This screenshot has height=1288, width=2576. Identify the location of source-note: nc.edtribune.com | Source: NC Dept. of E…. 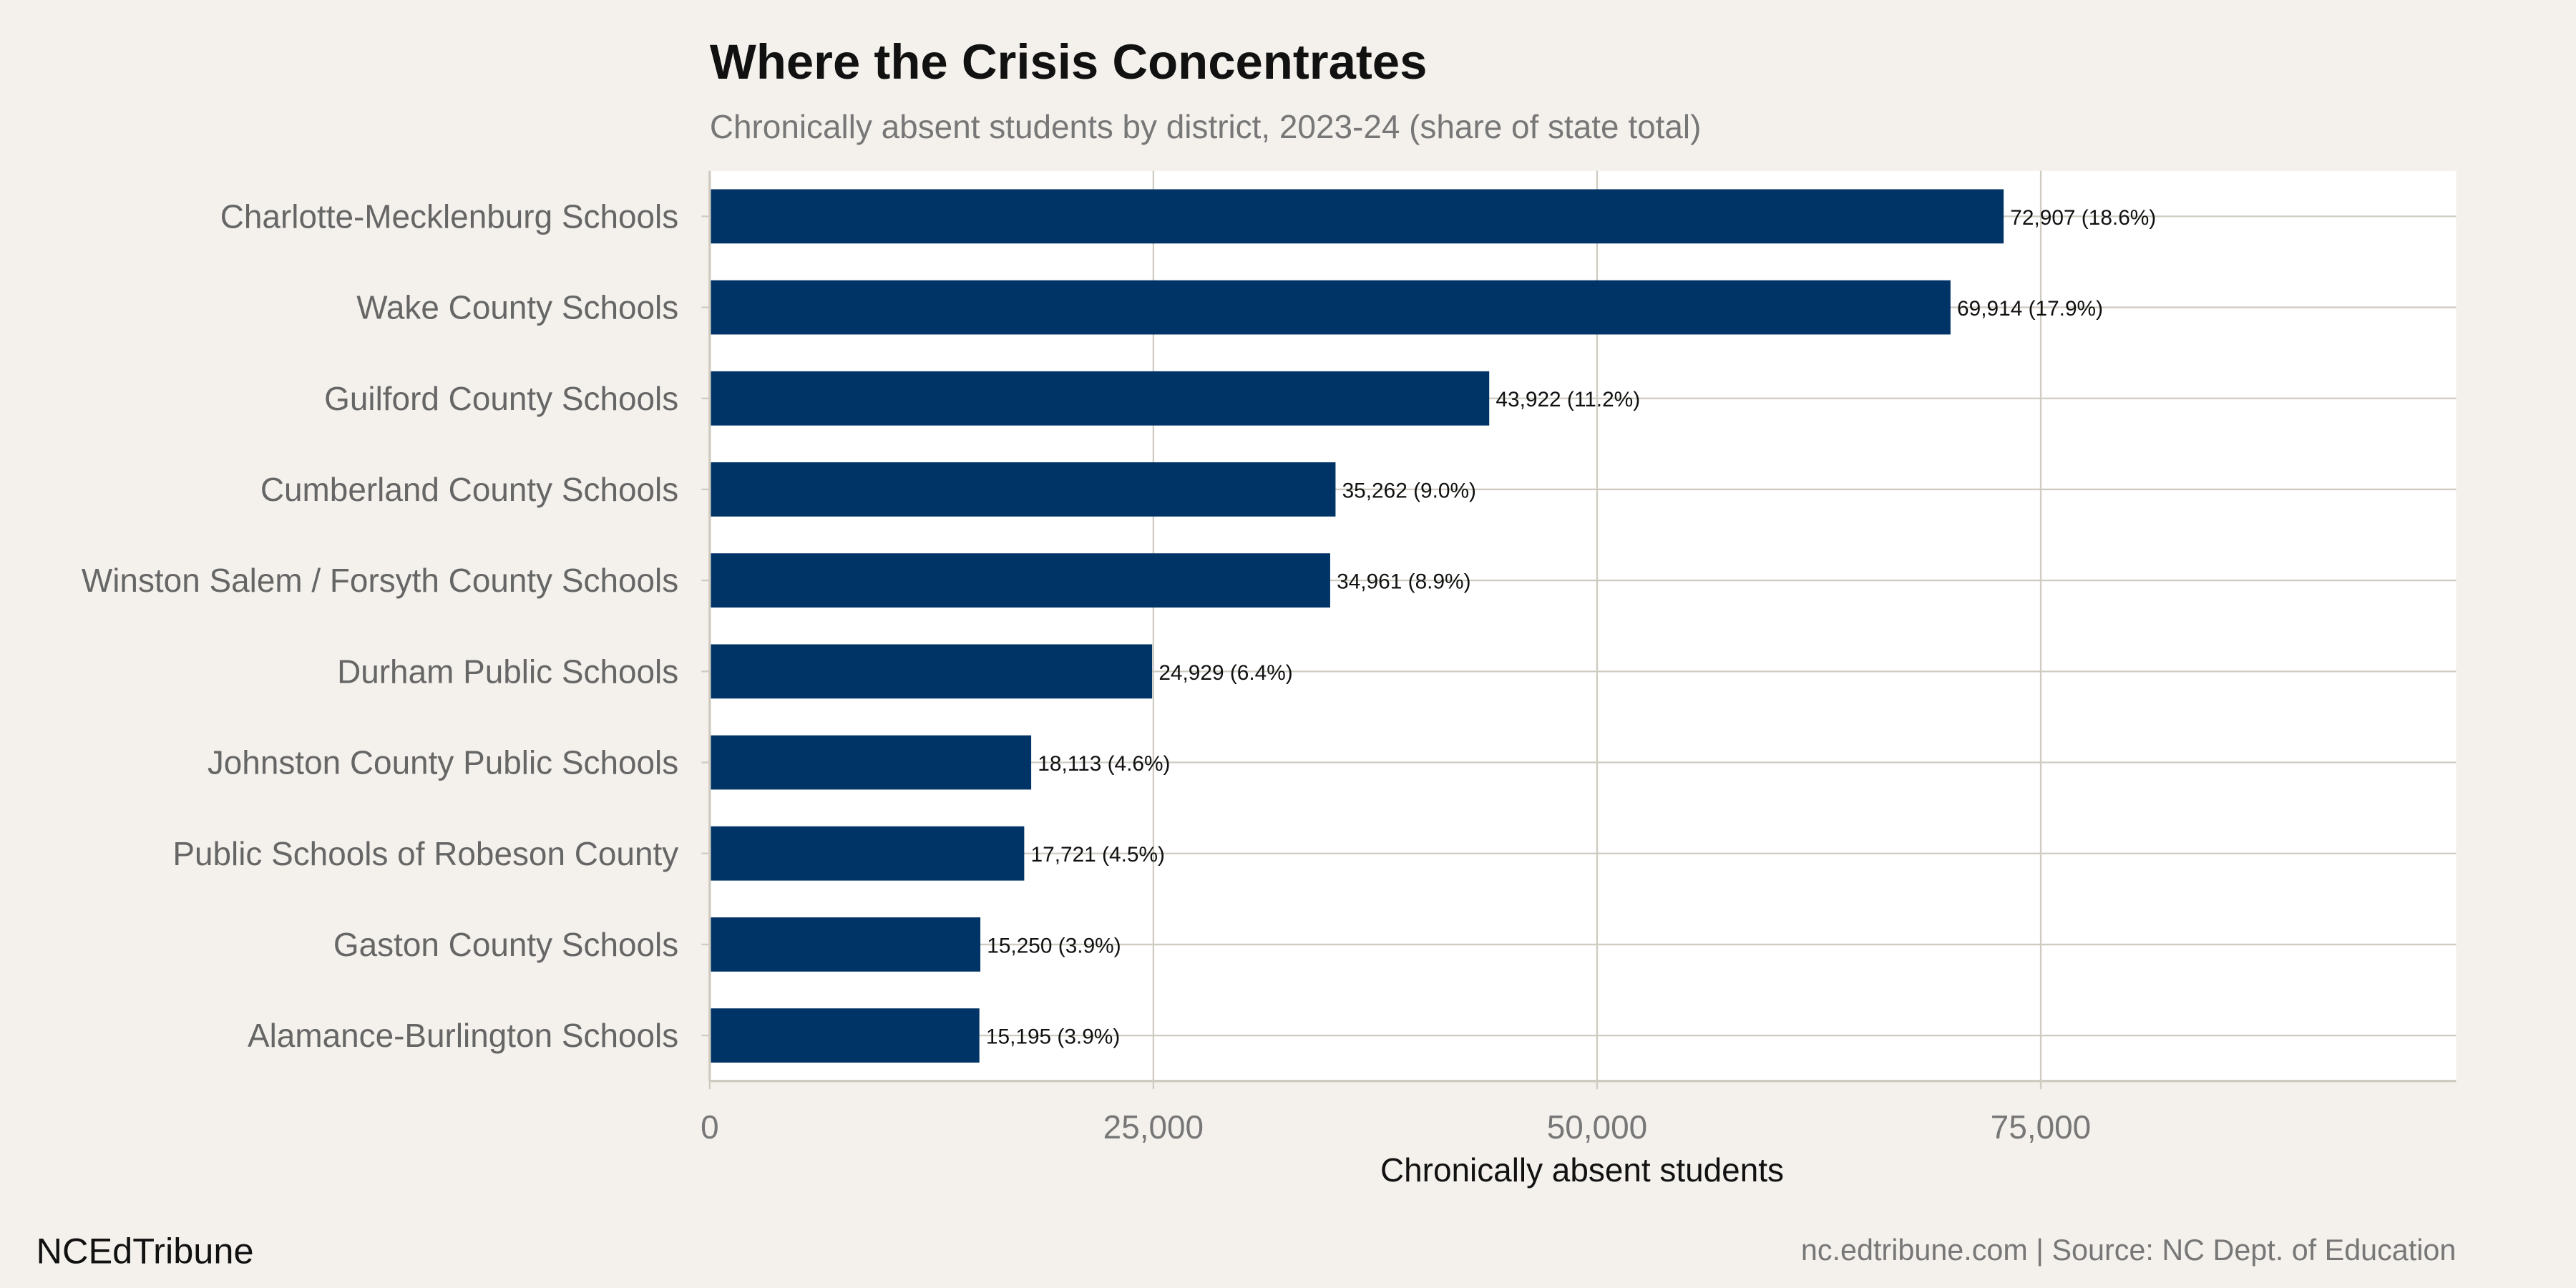
(2129, 1250).